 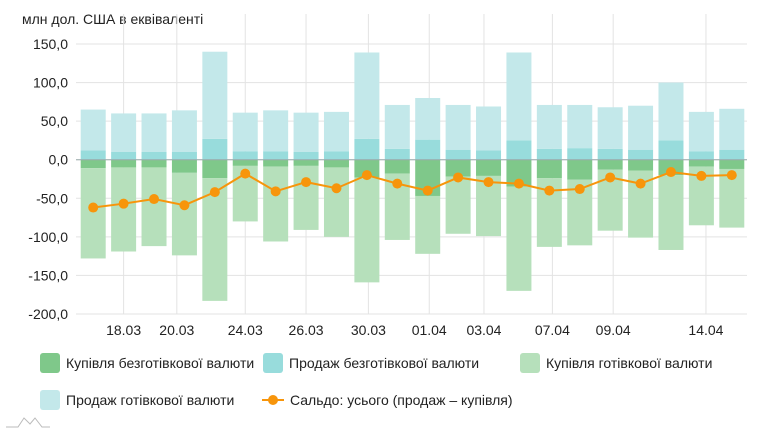 What do you see at coordinates (28, 422) in the screenshot?
I see `logo-icon` at bounding box center [28, 422].